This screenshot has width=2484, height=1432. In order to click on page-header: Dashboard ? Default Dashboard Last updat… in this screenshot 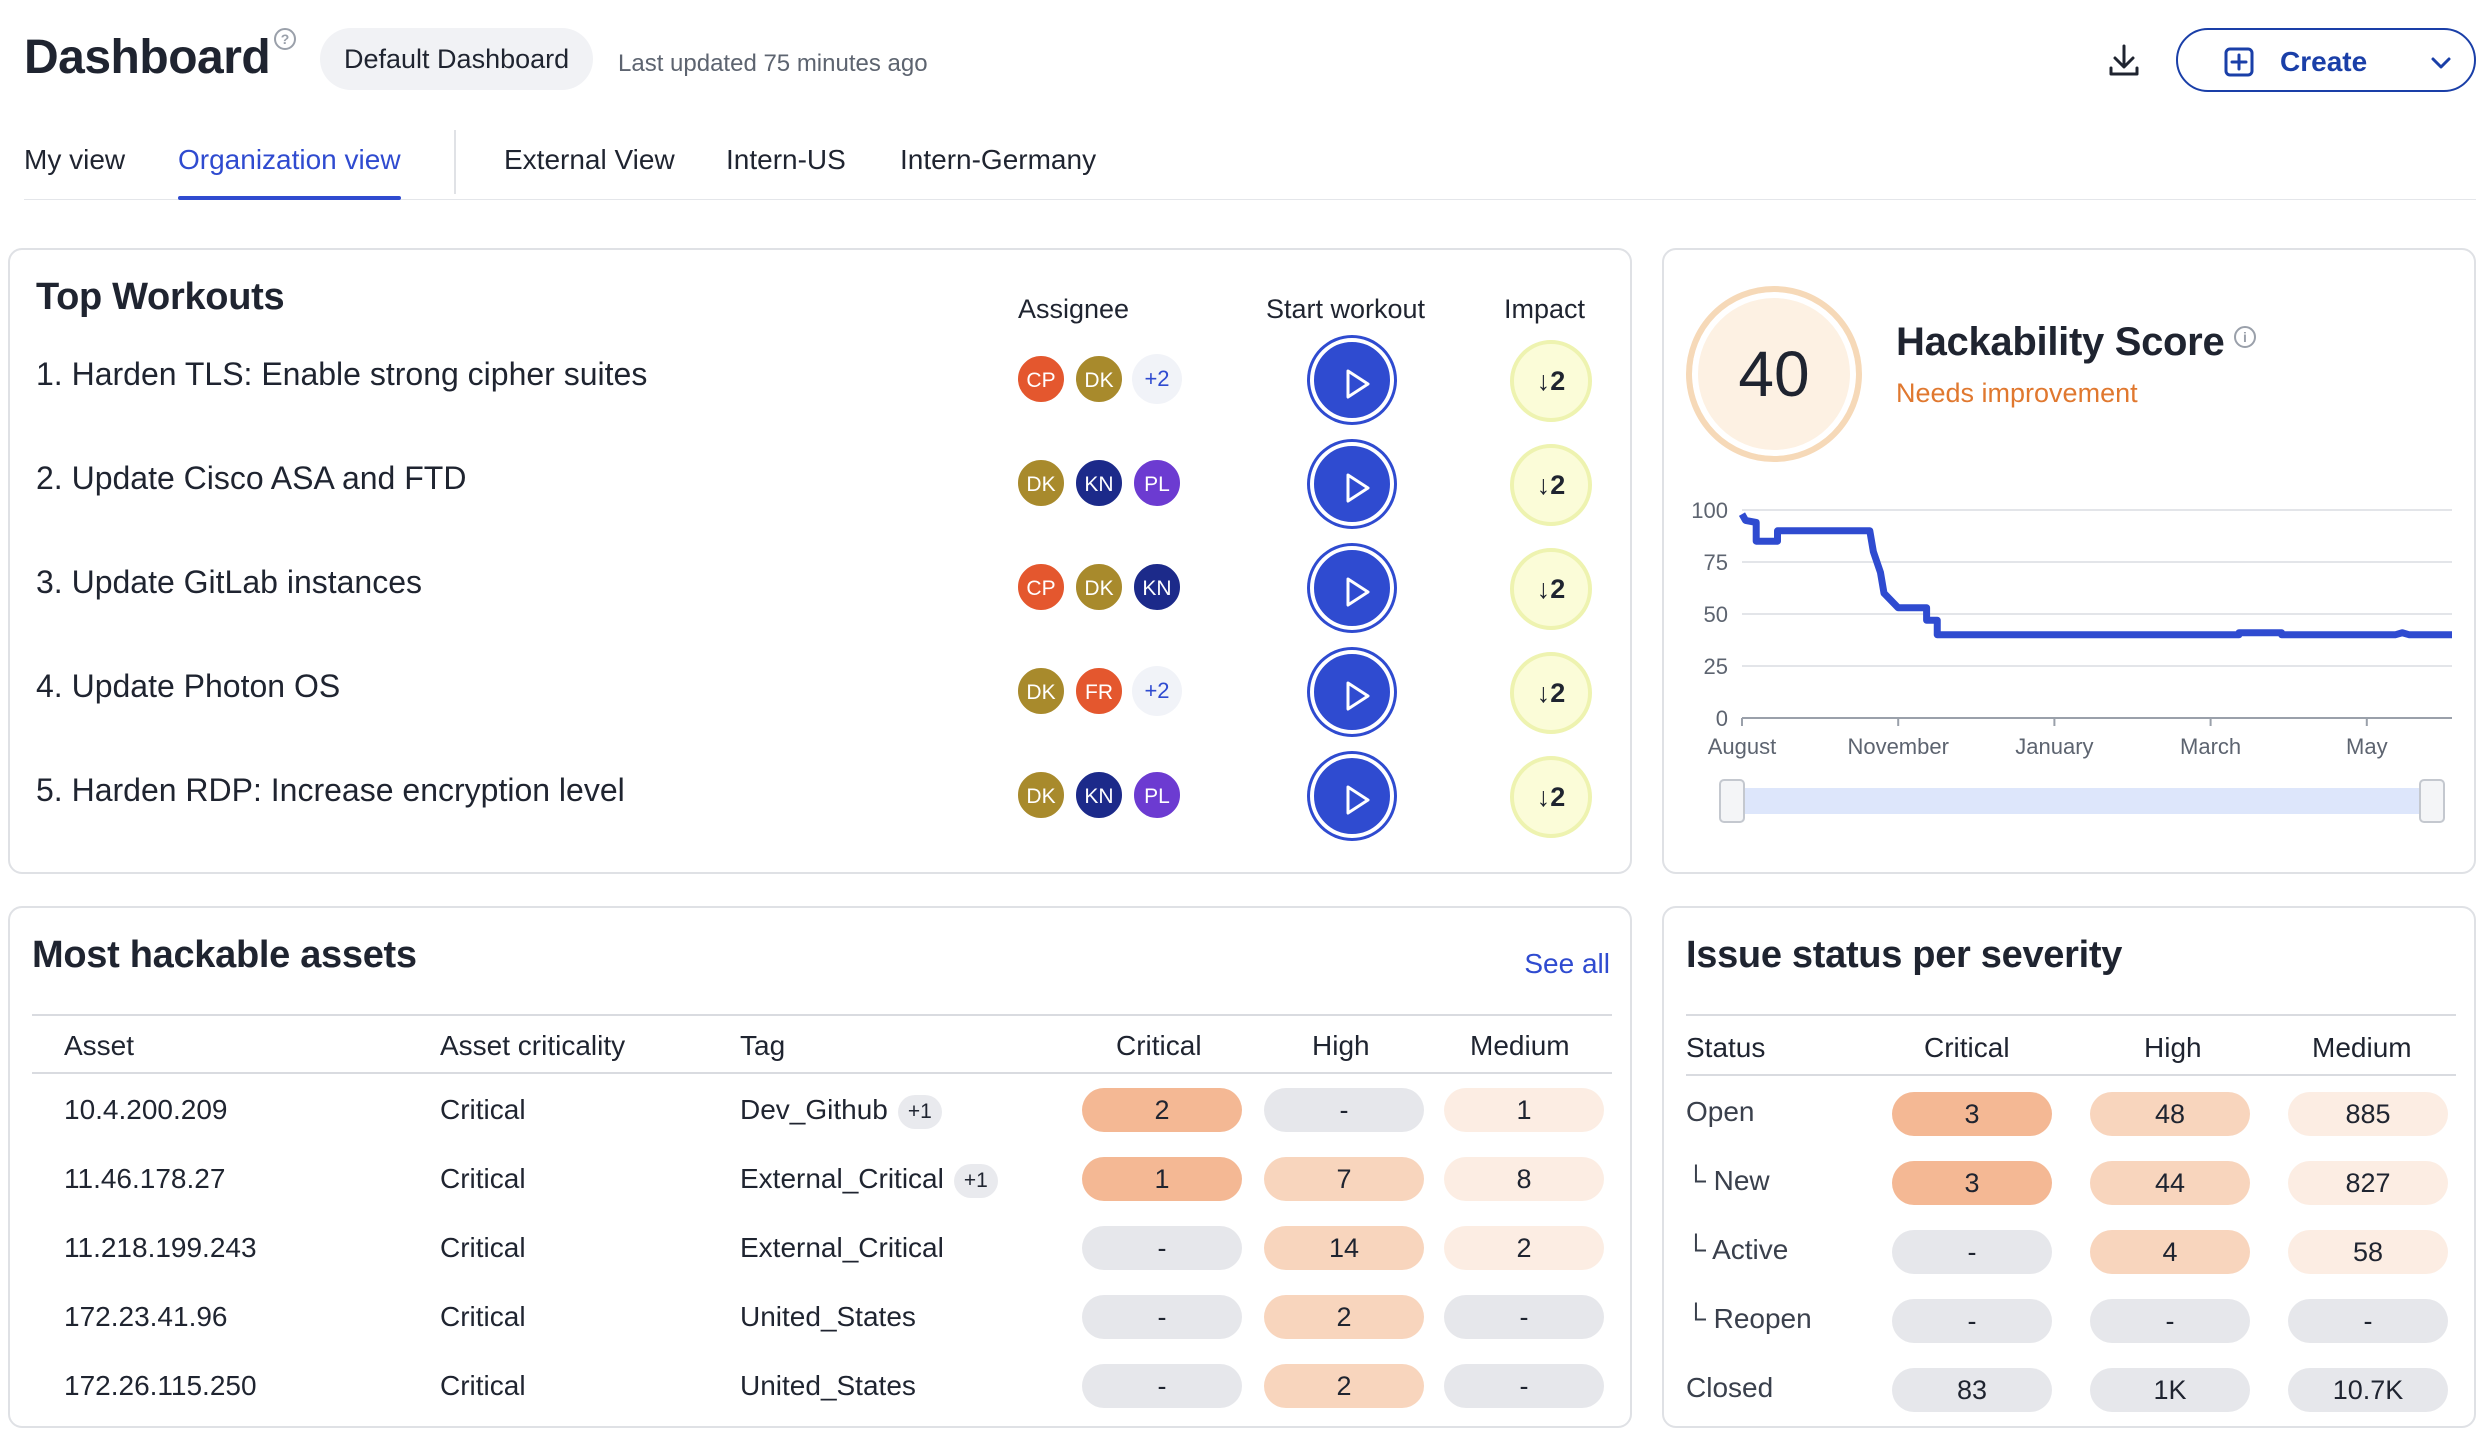, I will do `click(1250, 60)`.